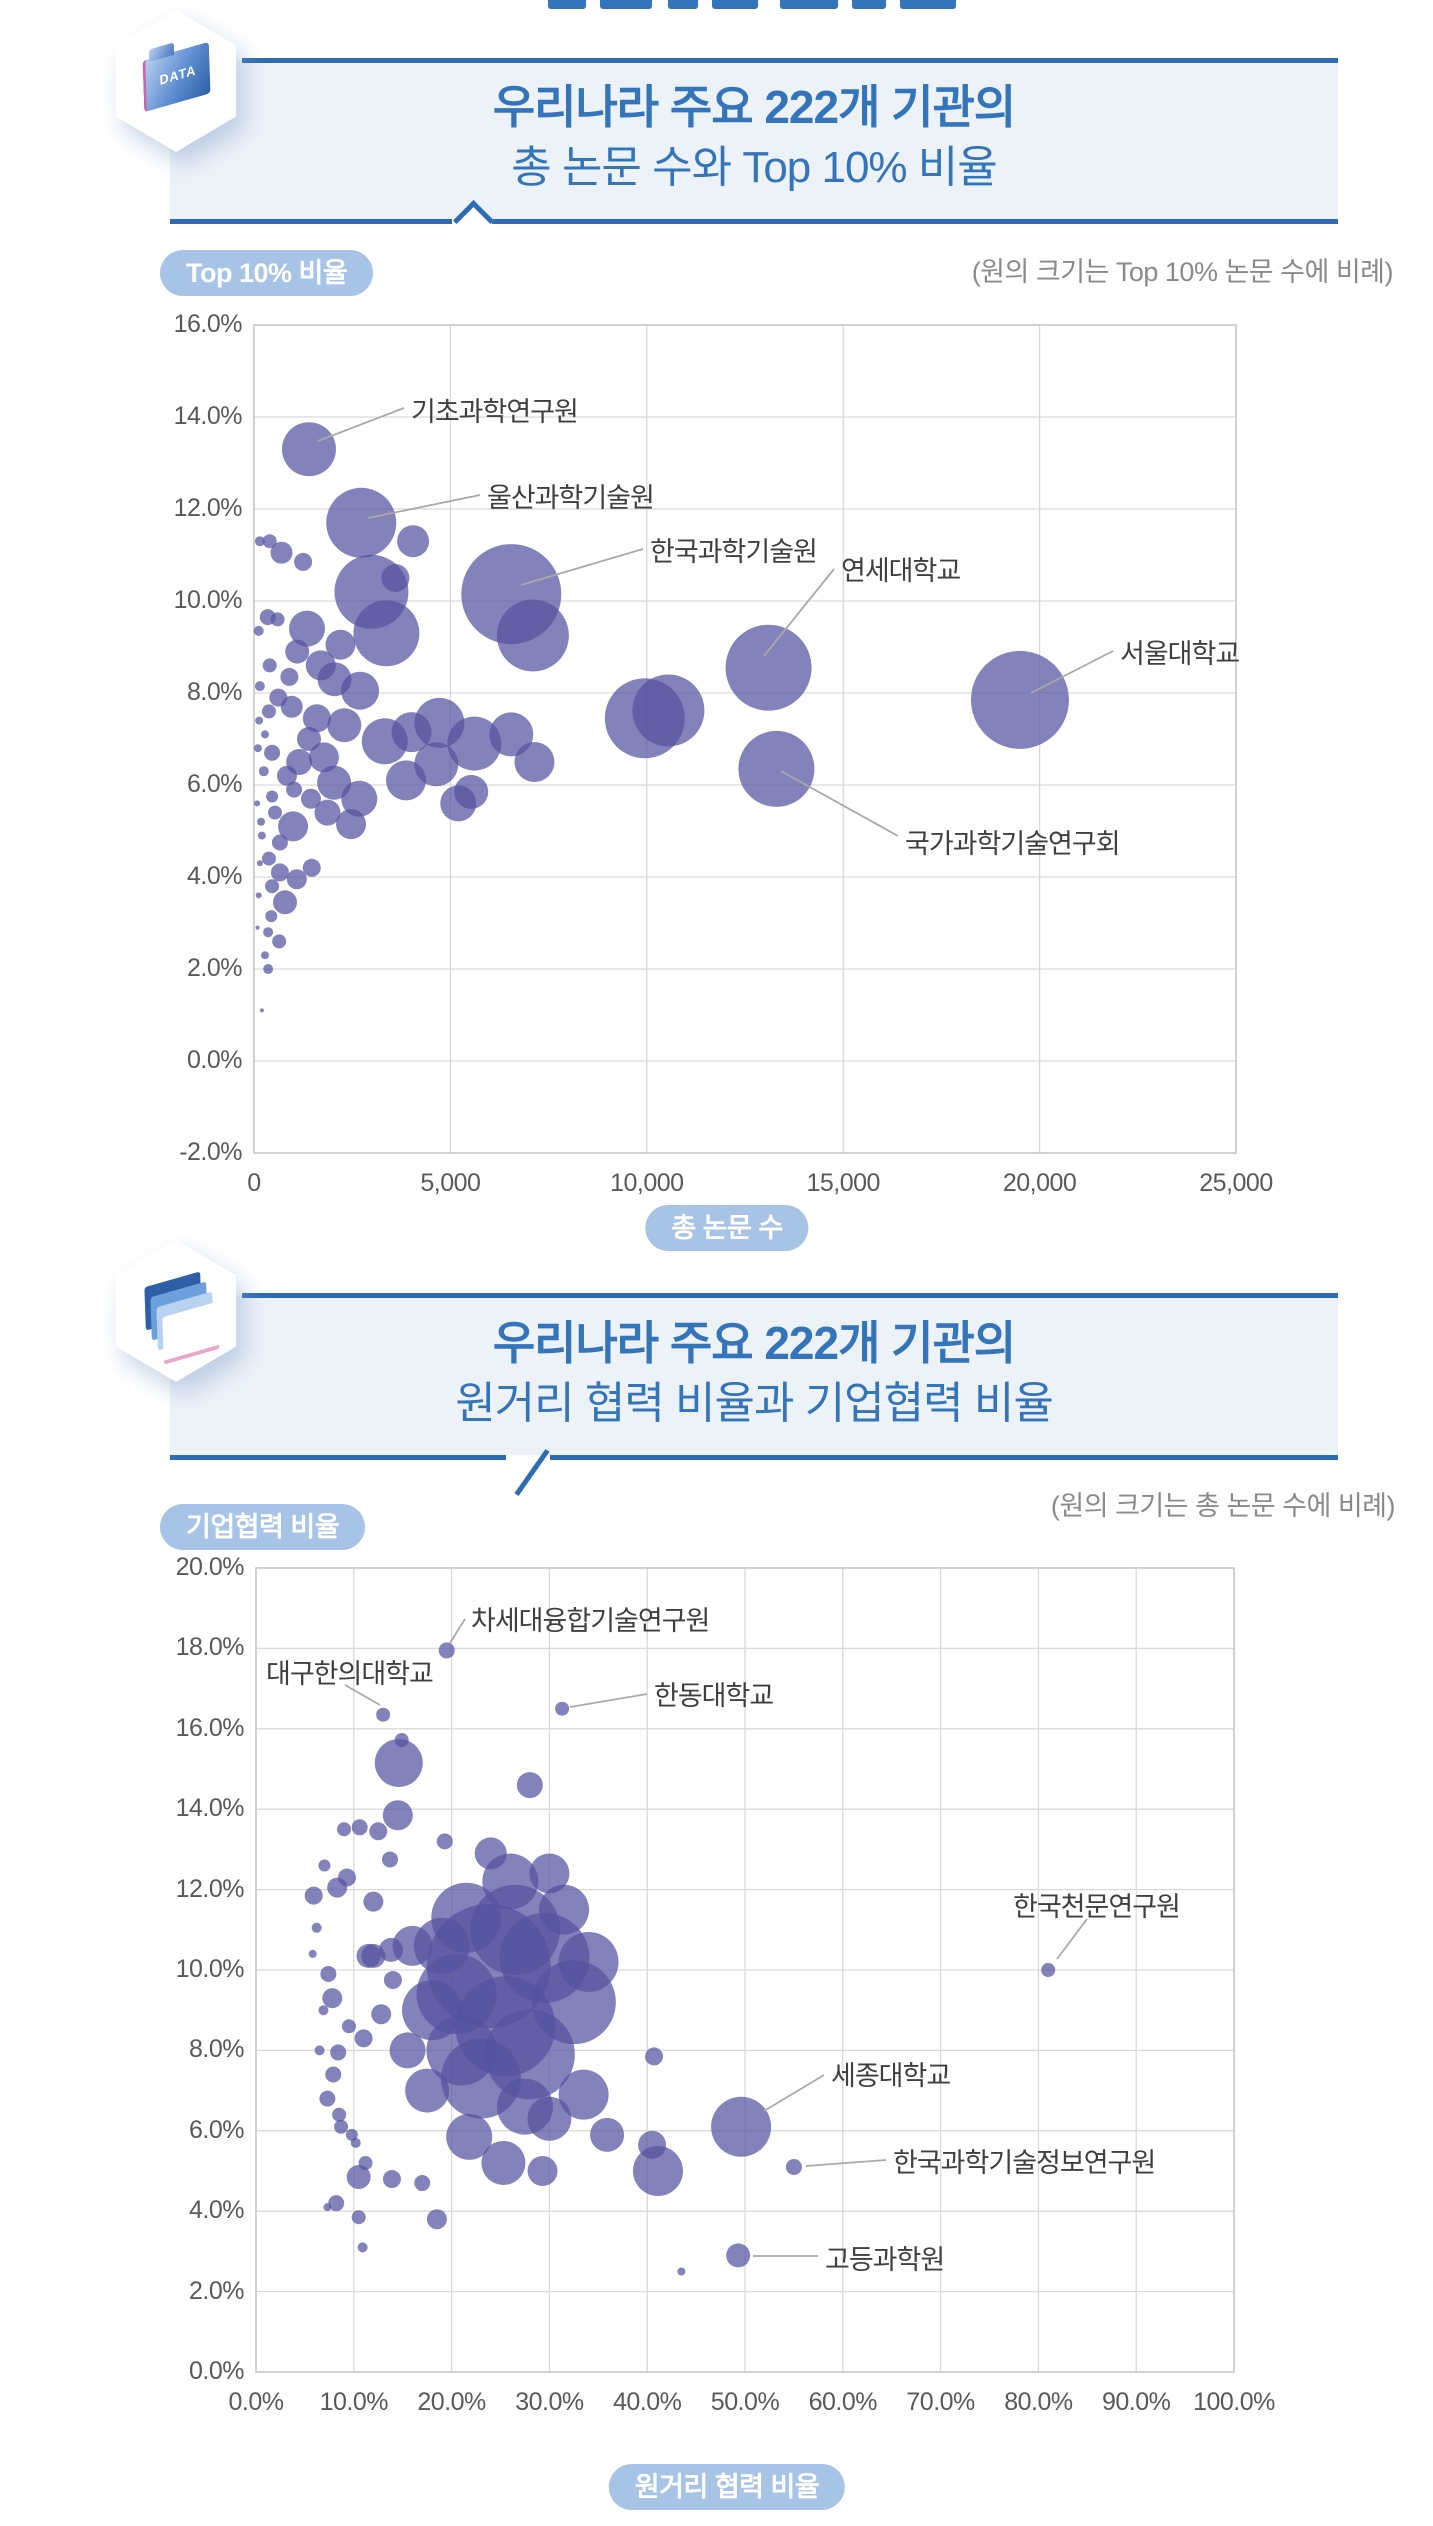  I want to click on section-1-title-line2: 총 논문 수와 Top 10% 비율, so click(754, 167).